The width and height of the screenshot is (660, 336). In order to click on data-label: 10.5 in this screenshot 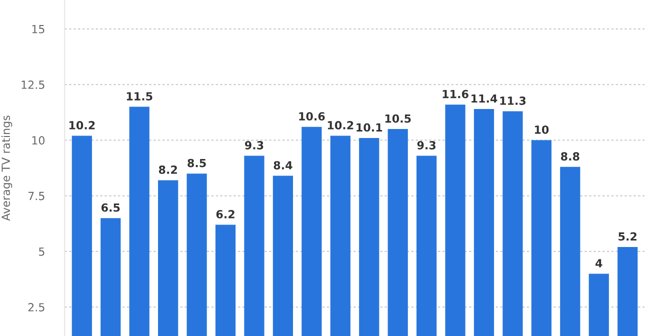, I will do `click(398, 118)`.